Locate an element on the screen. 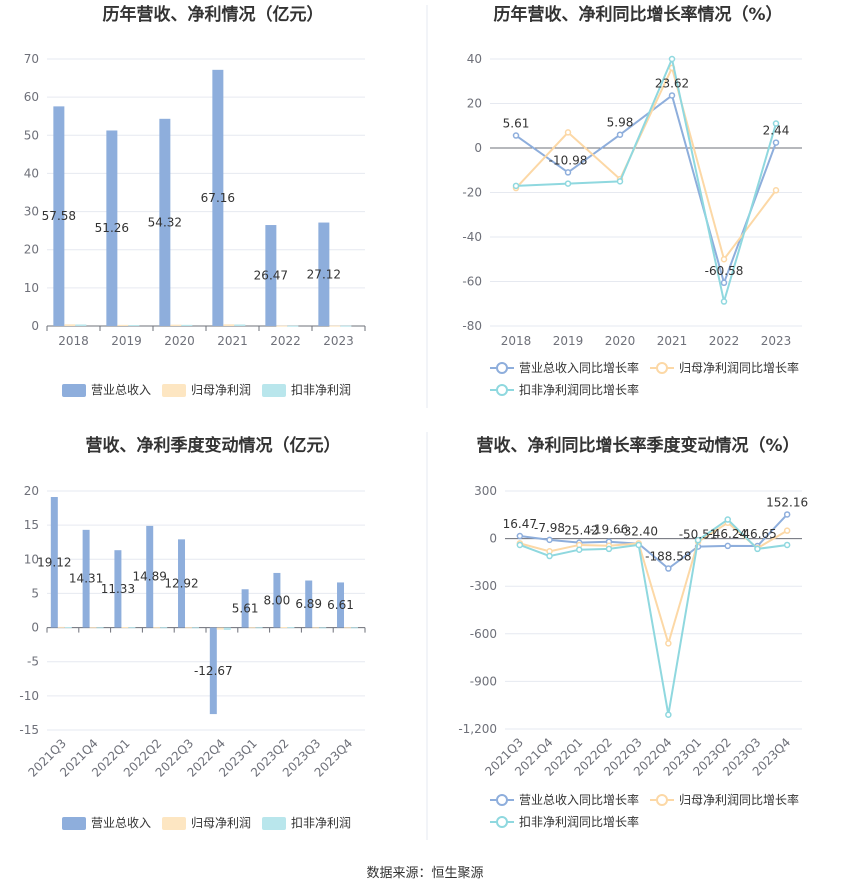  bar-data-label: 51.26 is located at coordinates (112, 228).